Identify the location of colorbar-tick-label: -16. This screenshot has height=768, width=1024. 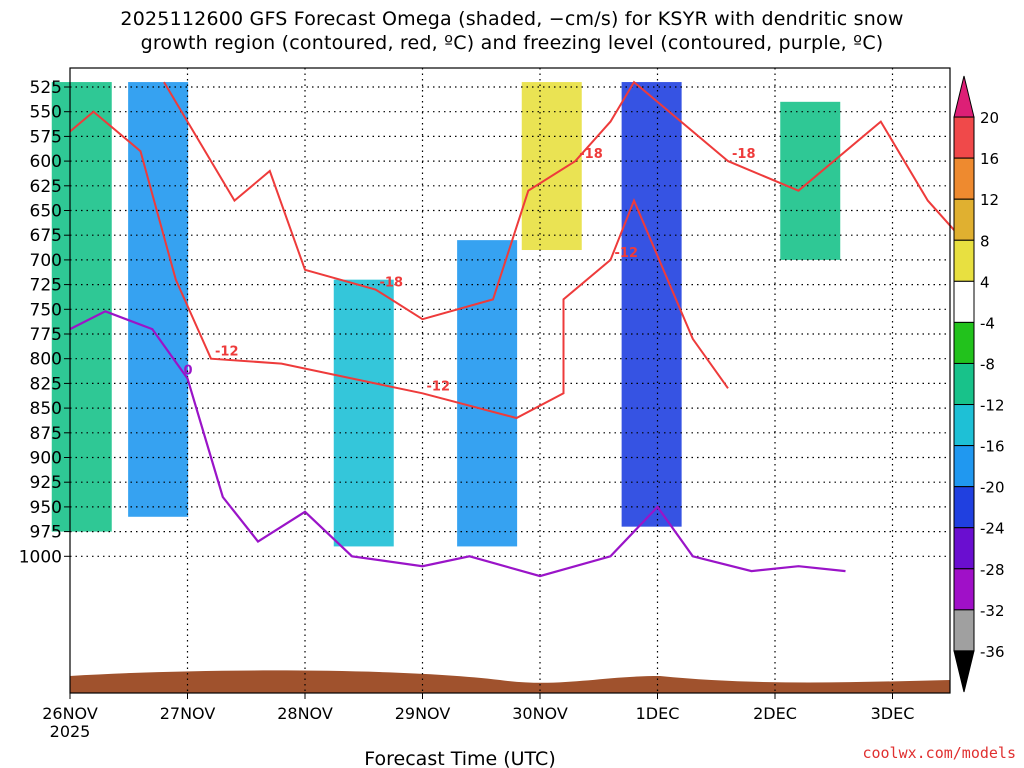
(992, 447).